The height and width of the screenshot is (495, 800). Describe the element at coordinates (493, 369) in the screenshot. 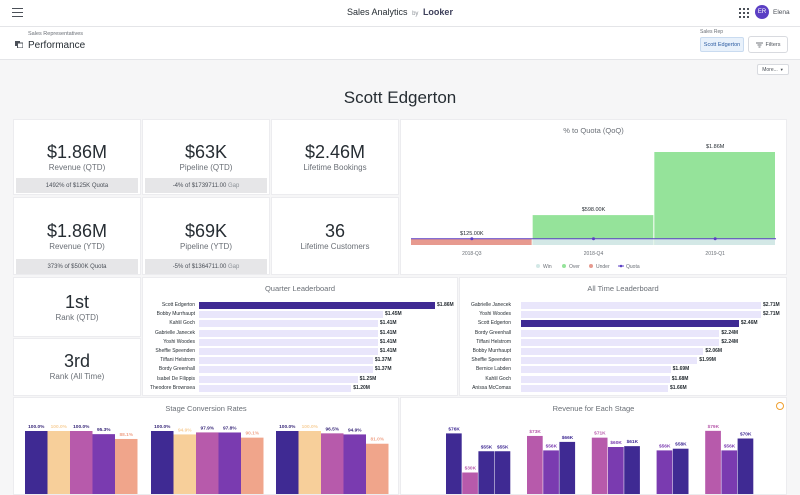

I see `leaderboard-name: Bernice Labden` at that location.